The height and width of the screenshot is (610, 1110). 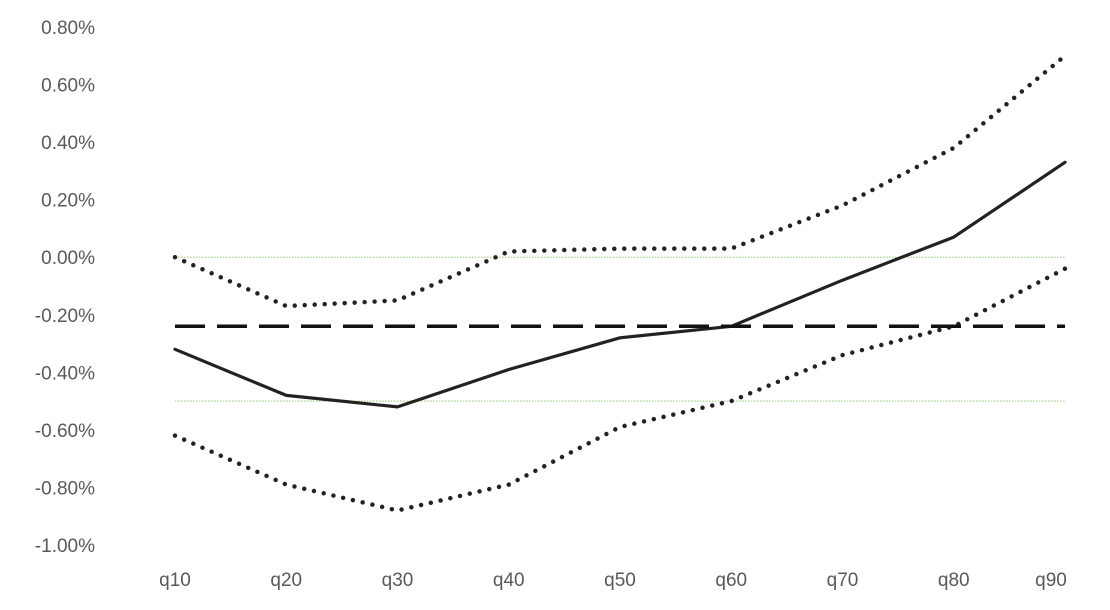 What do you see at coordinates (65, 488) in the screenshot?
I see `y-tick-label: -0.80%` at bounding box center [65, 488].